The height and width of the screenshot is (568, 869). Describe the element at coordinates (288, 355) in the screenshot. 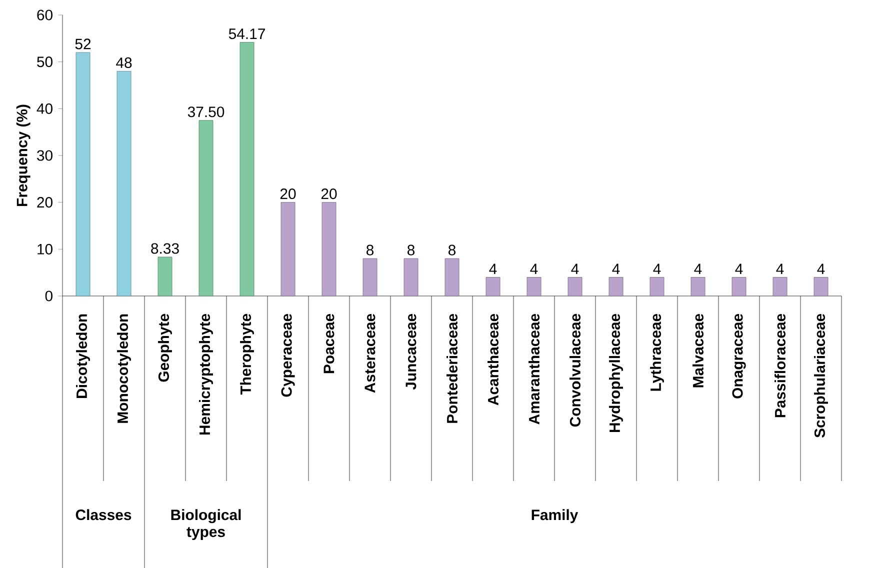

I see `x-tick-label: Cyperaceae` at that location.